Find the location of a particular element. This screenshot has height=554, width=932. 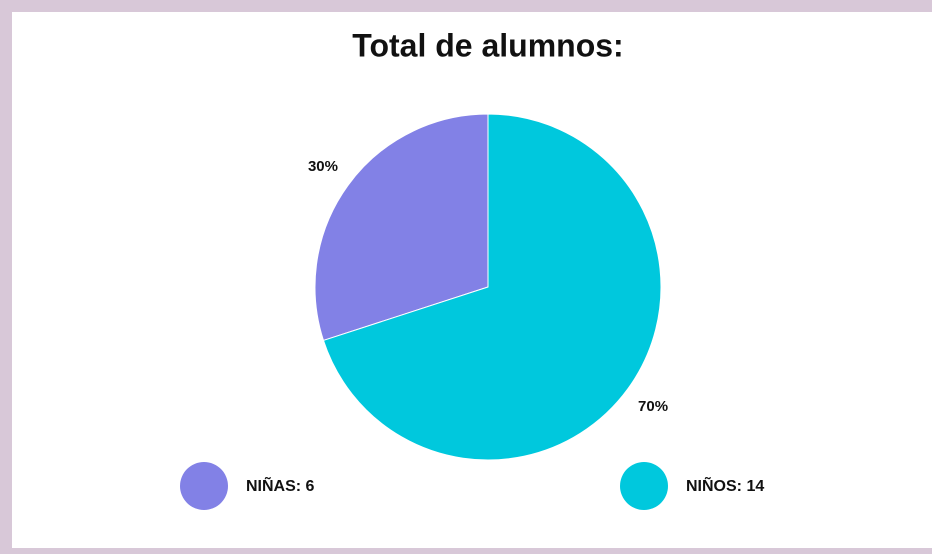

data-label: 30% is located at coordinates (323, 166).